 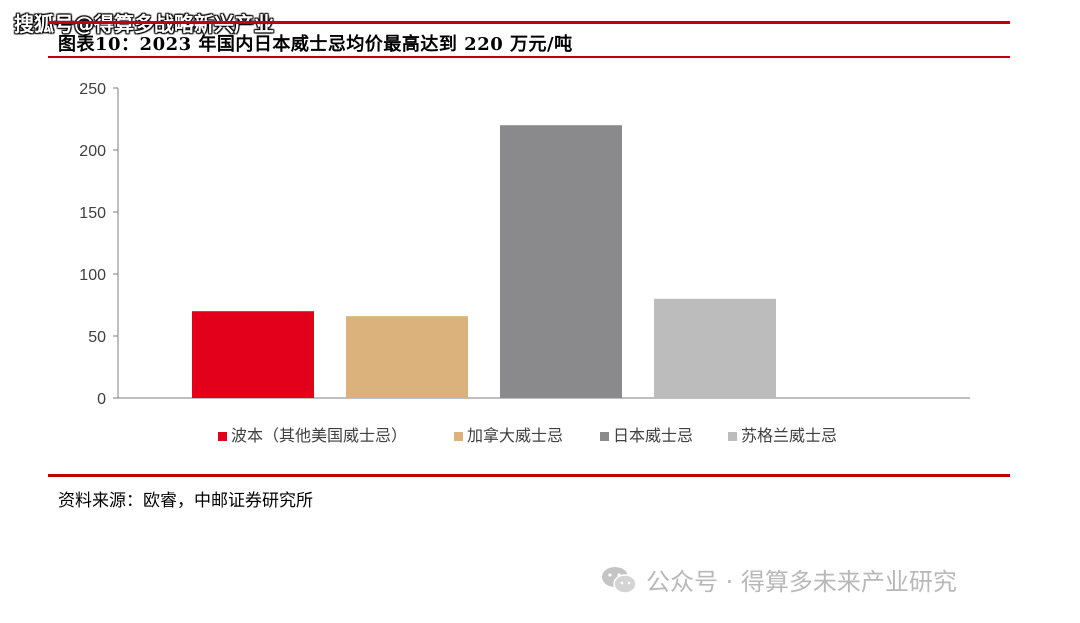 What do you see at coordinates (653, 435) in the screenshot?
I see `legend-label: 日本威士忌` at bounding box center [653, 435].